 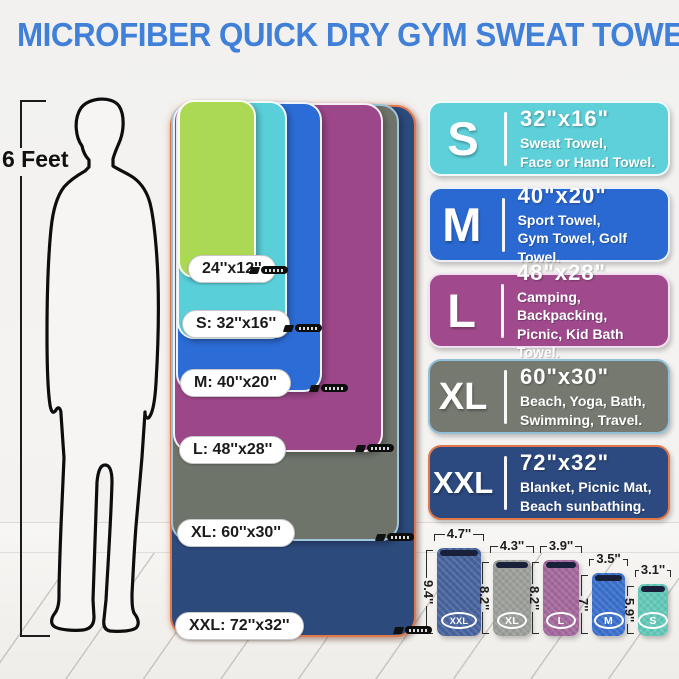 What do you see at coordinates (239, 626) in the screenshot?
I see `flat-towel-label-xxl: XXL: 72''x32''` at bounding box center [239, 626].